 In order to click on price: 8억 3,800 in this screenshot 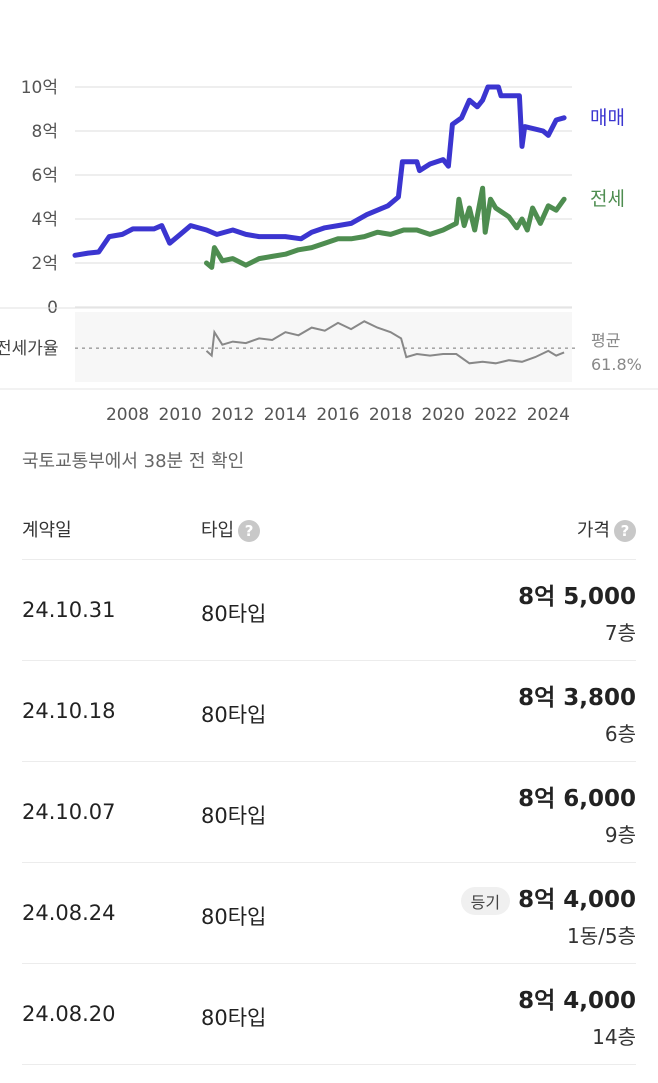, I will do `click(577, 695)`.